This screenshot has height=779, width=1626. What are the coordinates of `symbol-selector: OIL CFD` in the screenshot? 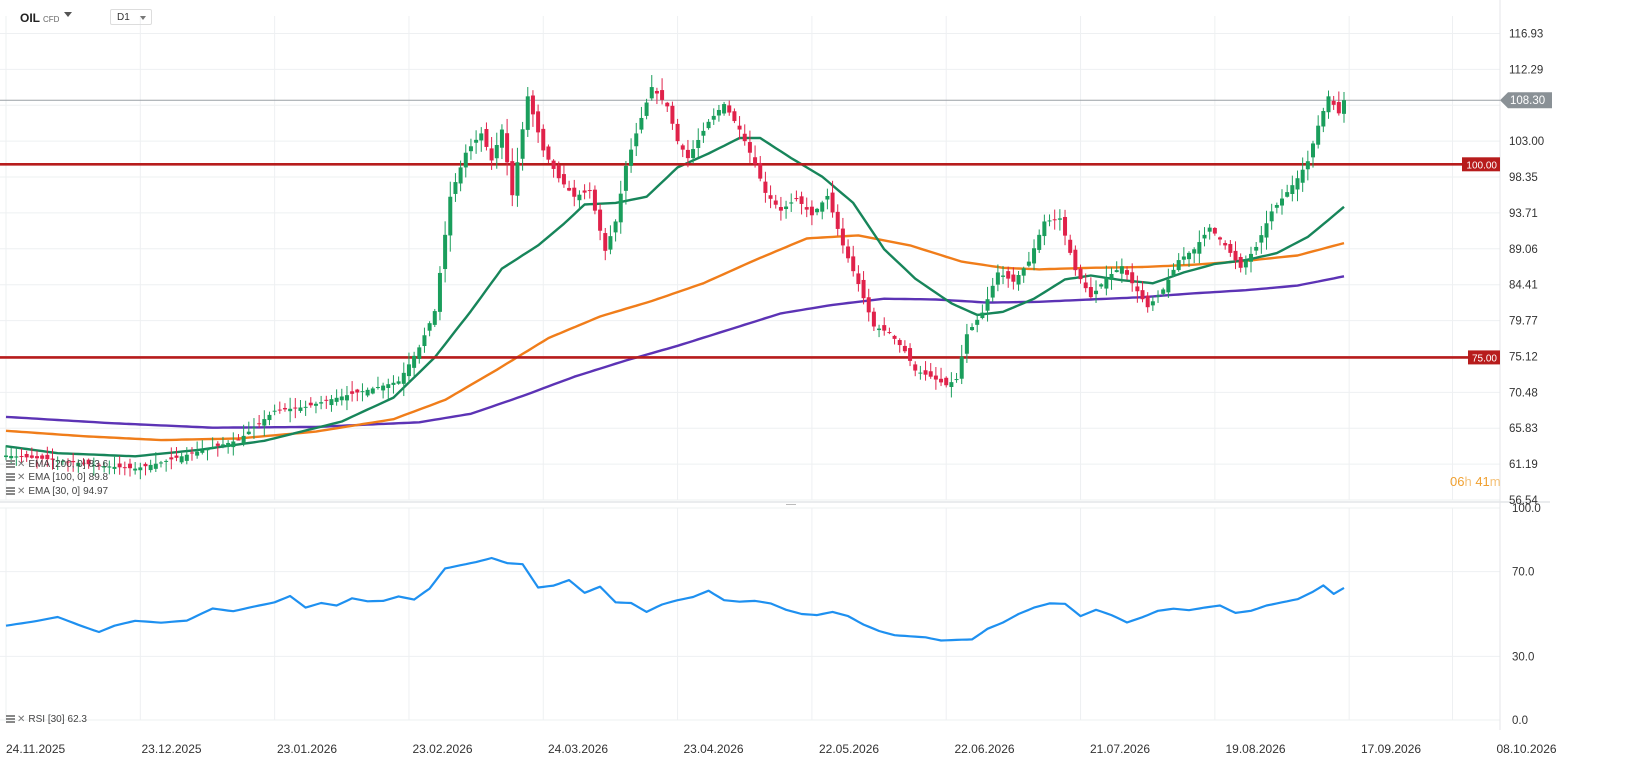 It's located at (39, 18).